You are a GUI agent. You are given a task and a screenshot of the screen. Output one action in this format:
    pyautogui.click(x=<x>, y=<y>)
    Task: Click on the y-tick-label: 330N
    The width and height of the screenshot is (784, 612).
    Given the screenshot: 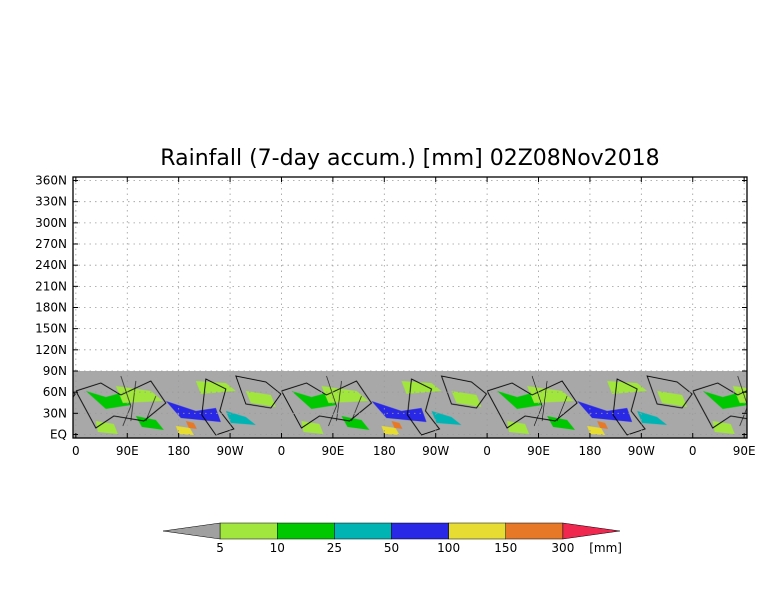 What is the action you would take?
    pyautogui.click(x=51, y=202)
    